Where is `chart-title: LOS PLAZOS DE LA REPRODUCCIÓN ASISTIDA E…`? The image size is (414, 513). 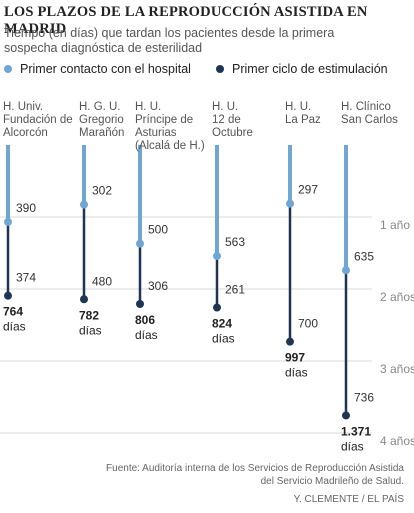
chart-title: LOS PLAZOS DE LA REPRODUCCIÓN ASISTIDA E… is located at coordinates (186, 20).